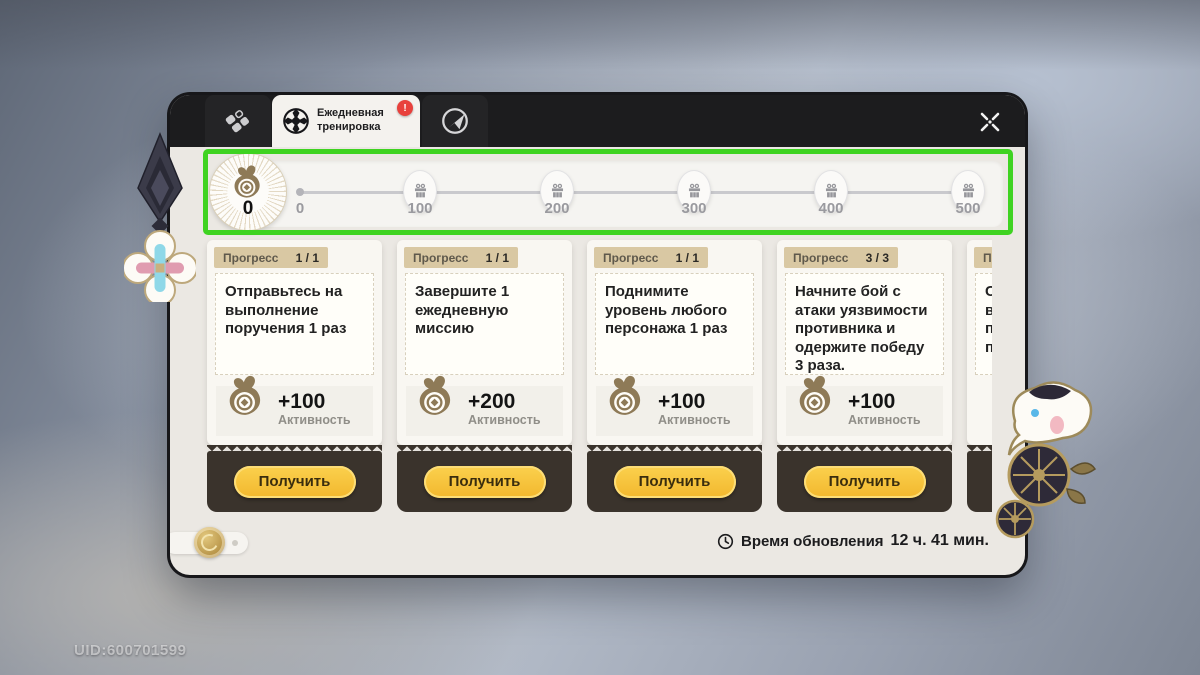  I want to click on tab-events, so click(238, 121).